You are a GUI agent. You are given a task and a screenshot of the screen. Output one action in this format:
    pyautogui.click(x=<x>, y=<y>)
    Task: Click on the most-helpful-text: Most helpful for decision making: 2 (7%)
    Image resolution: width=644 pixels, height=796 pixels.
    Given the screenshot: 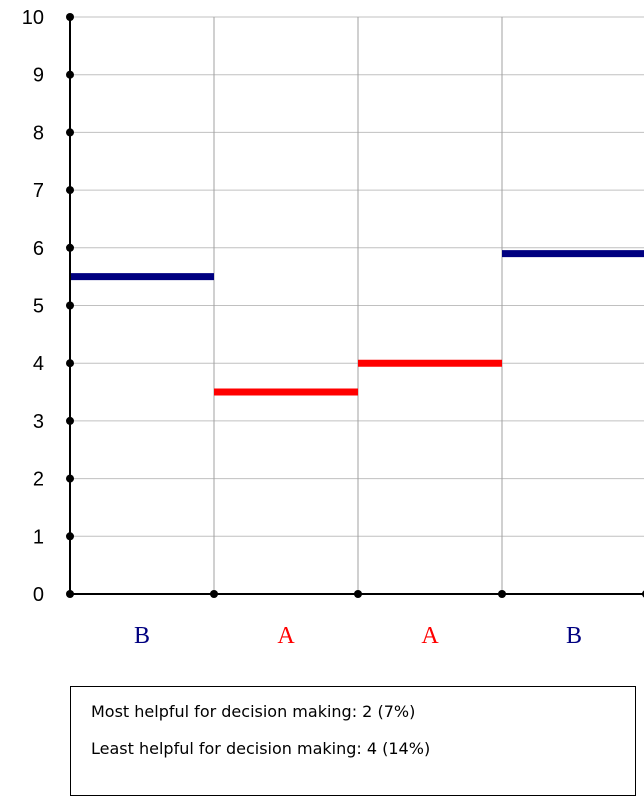 What is the action you would take?
    pyautogui.click(x=253, y=711)
    